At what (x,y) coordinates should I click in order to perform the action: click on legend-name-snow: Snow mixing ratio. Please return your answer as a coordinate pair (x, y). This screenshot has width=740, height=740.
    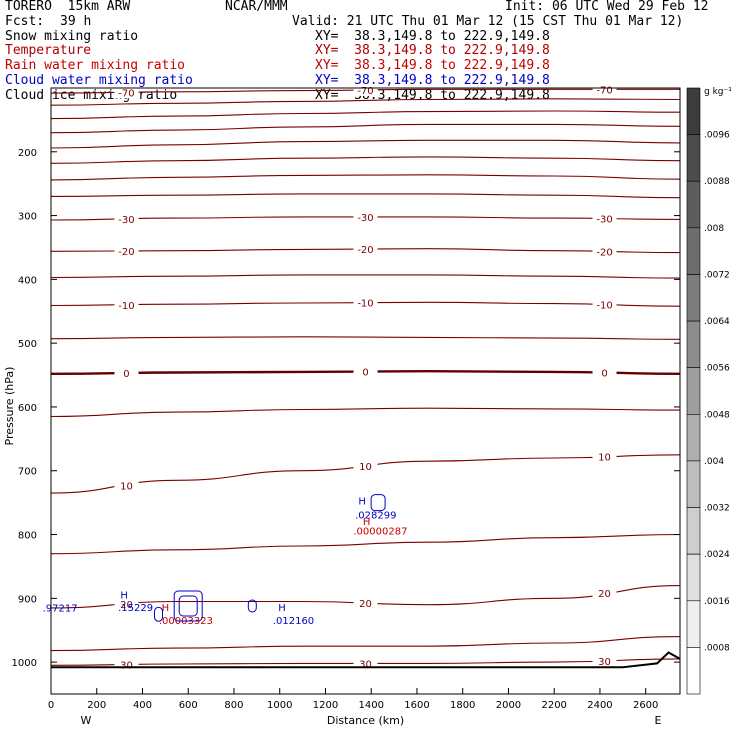
    Looking at the image, I should click on (72, 36).